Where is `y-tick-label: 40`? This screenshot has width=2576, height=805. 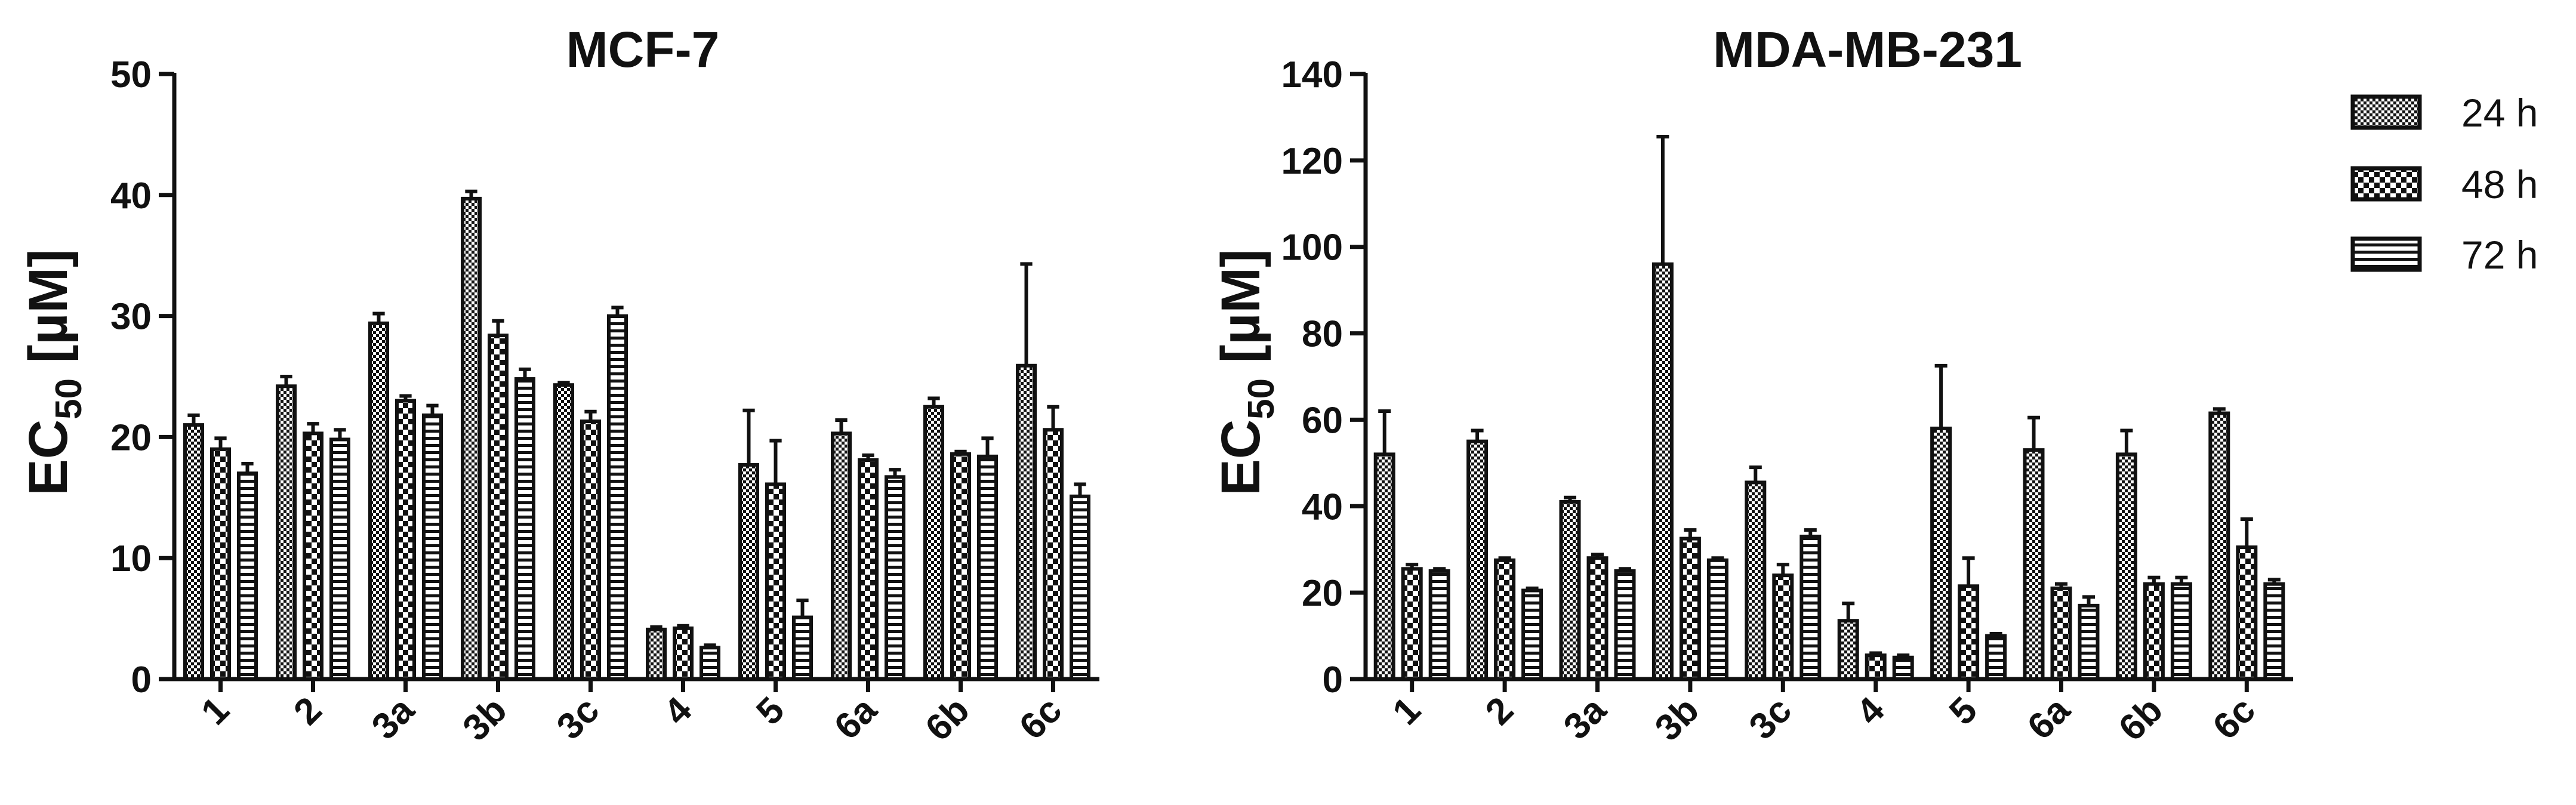
y-tick-label: 40 is located at coordinates (131, 196).